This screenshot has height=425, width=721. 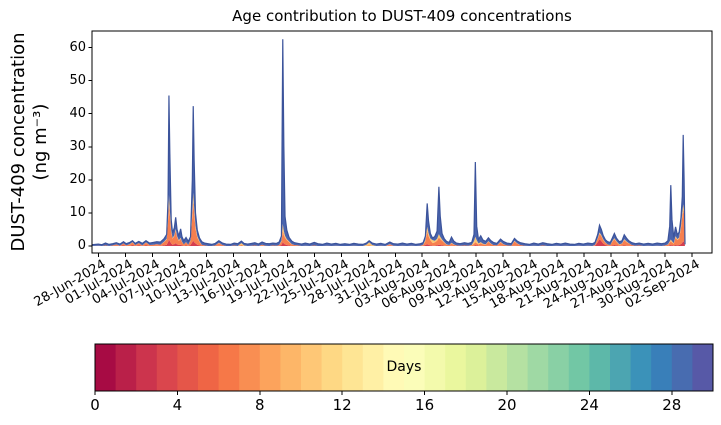 I want to click on x-axis-tick-marks, so click(x=395, y=255).